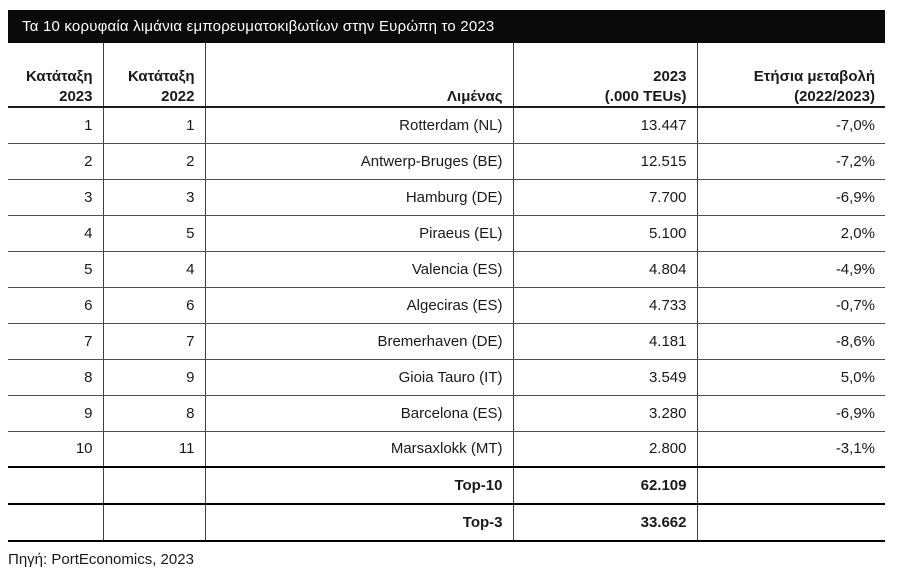  What do you see at coordinates (358, 197) in the screenshot?
I see `port-cell: Hamburg (DE)` at bounding box center [358, 197].